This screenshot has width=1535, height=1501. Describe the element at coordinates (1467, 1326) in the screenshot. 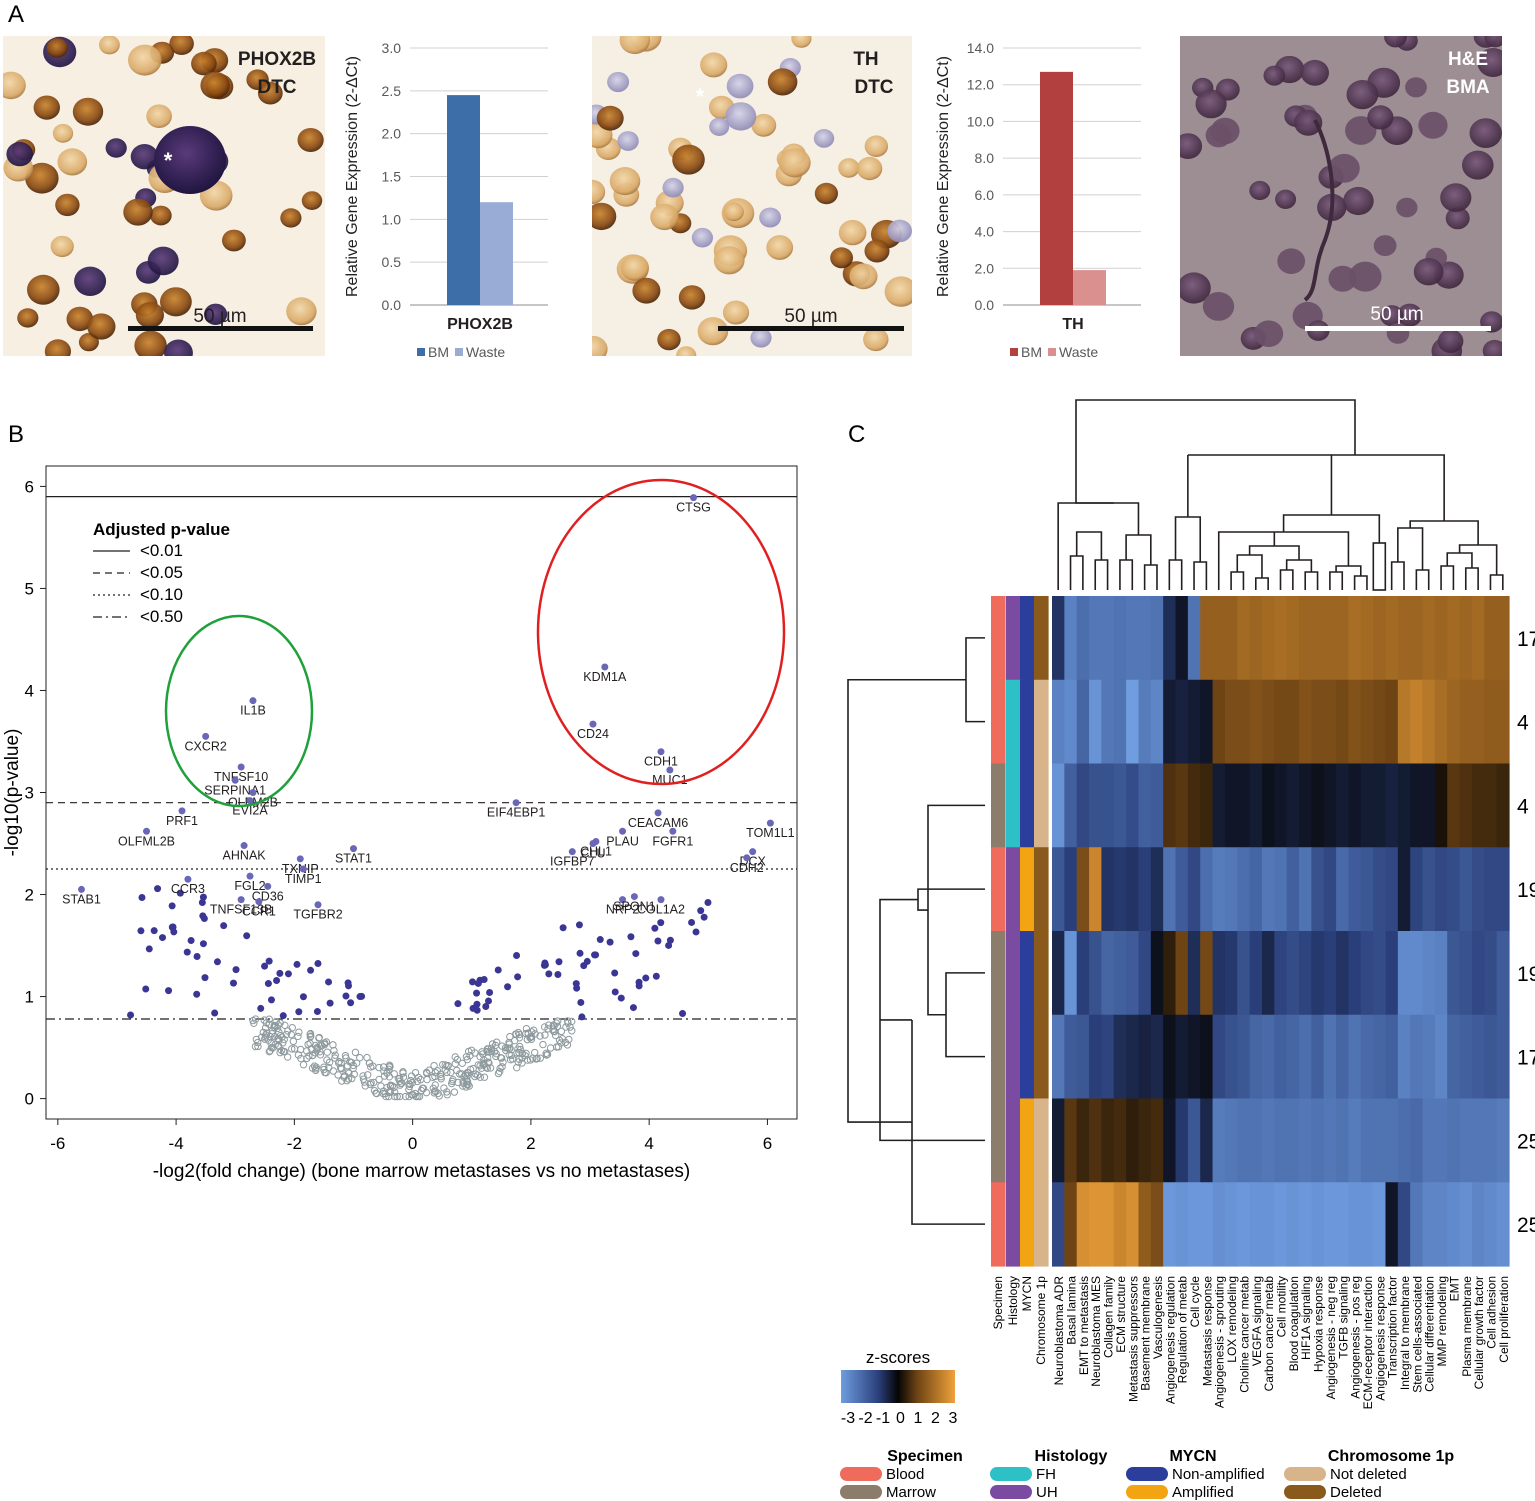

I see `column-label: Plasma membrane` at that location.